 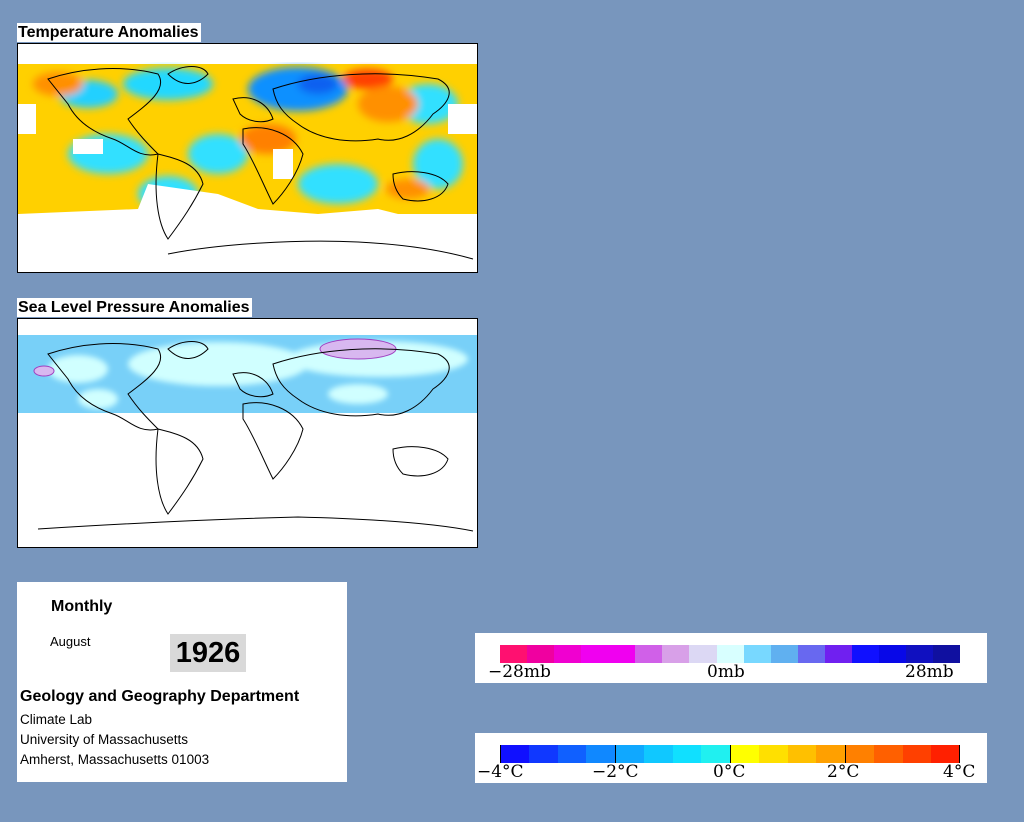 I want to click on pressure-legend: −28mb 0mb 28mb, so click(x=731, y=658).